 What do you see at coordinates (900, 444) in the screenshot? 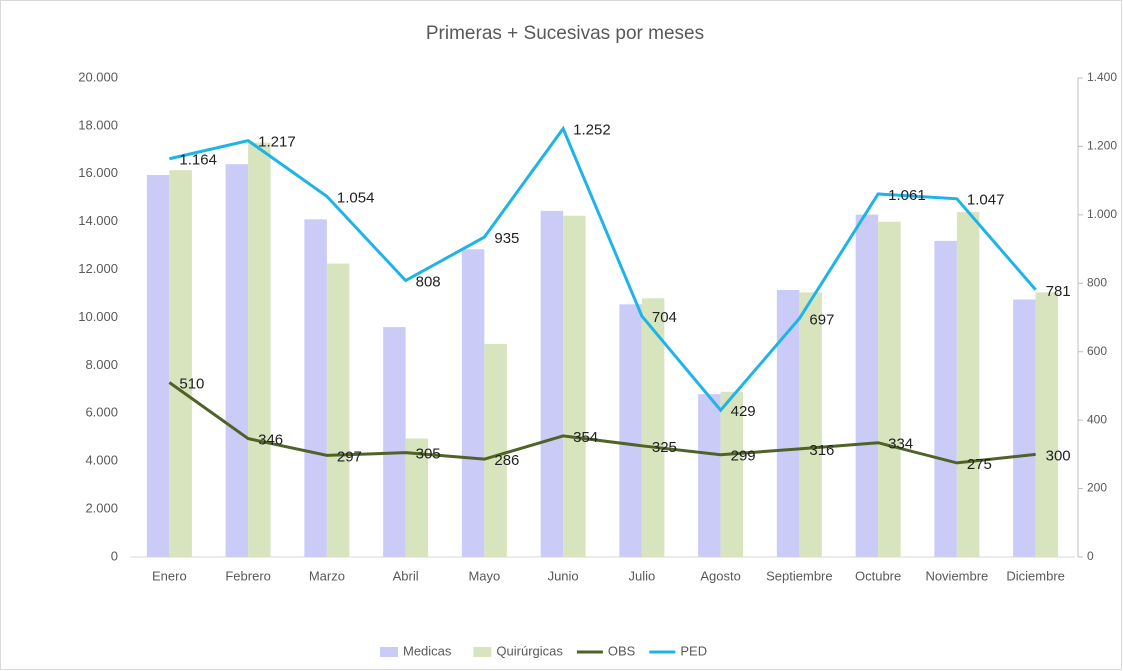
I see `data-label: 334` at bounding box center [900, 444].